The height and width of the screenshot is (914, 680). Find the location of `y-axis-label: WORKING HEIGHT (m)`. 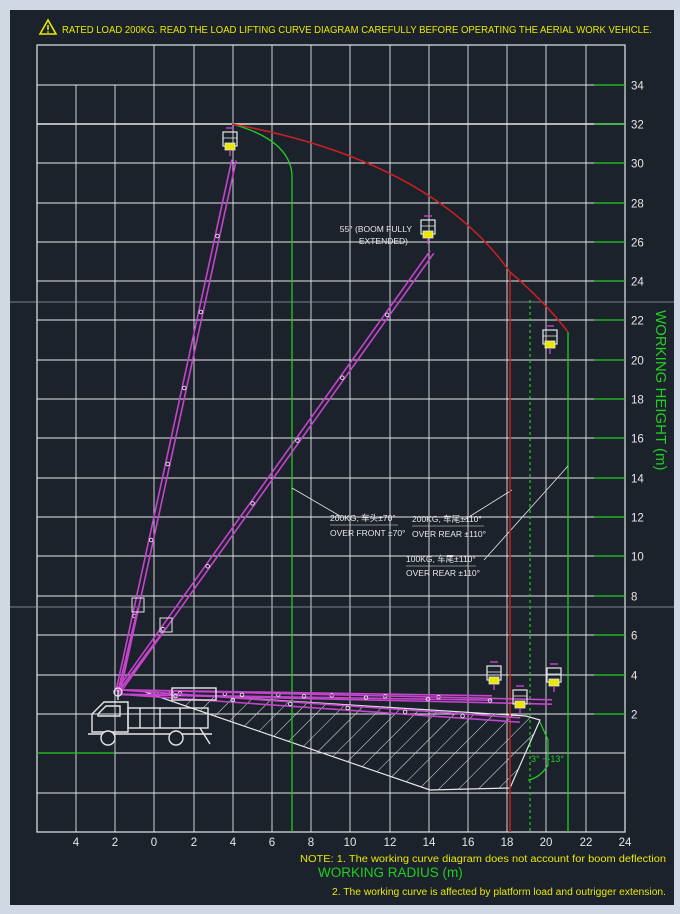

y-axis-label: WORKING HEIGHT (m) is located at coordinates (660, 390).